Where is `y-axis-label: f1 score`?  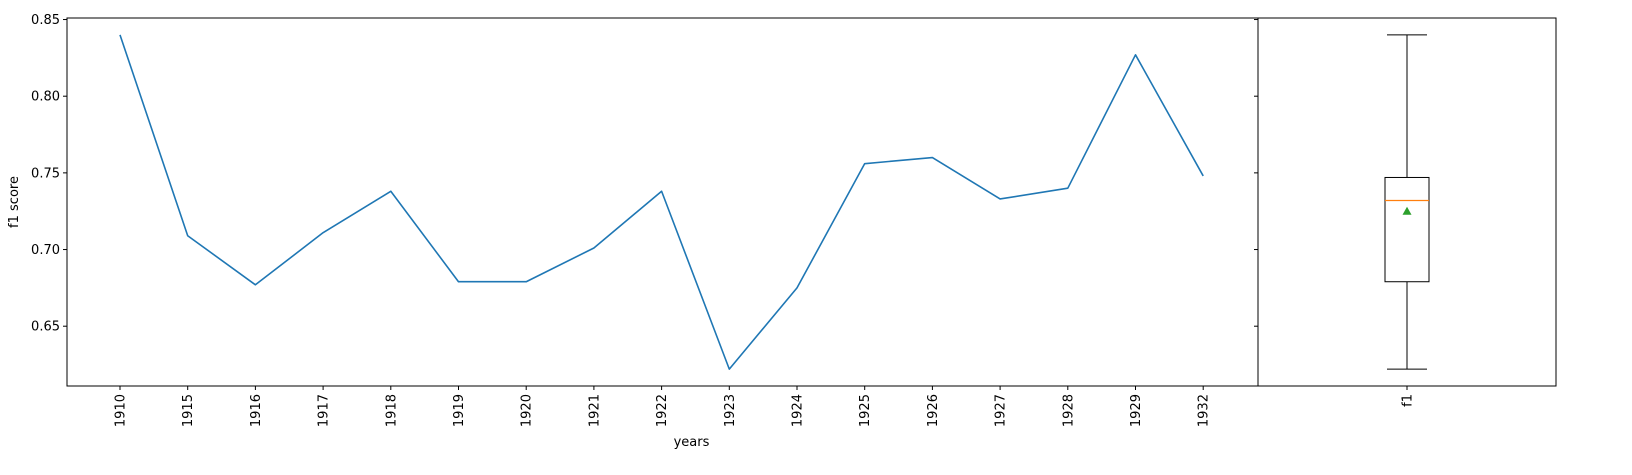 y-axis-label: f1 score is located at coordinates (14, 202).